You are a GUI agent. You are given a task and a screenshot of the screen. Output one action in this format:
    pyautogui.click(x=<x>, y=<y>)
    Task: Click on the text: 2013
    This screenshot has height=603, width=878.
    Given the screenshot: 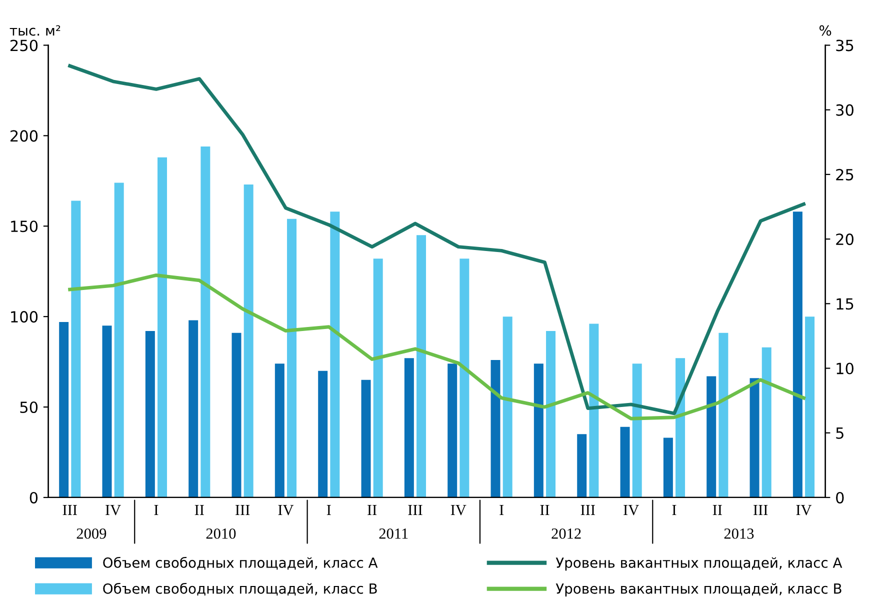 What is the action you would take?
    pyautogui.click(x=739, y=533)
    